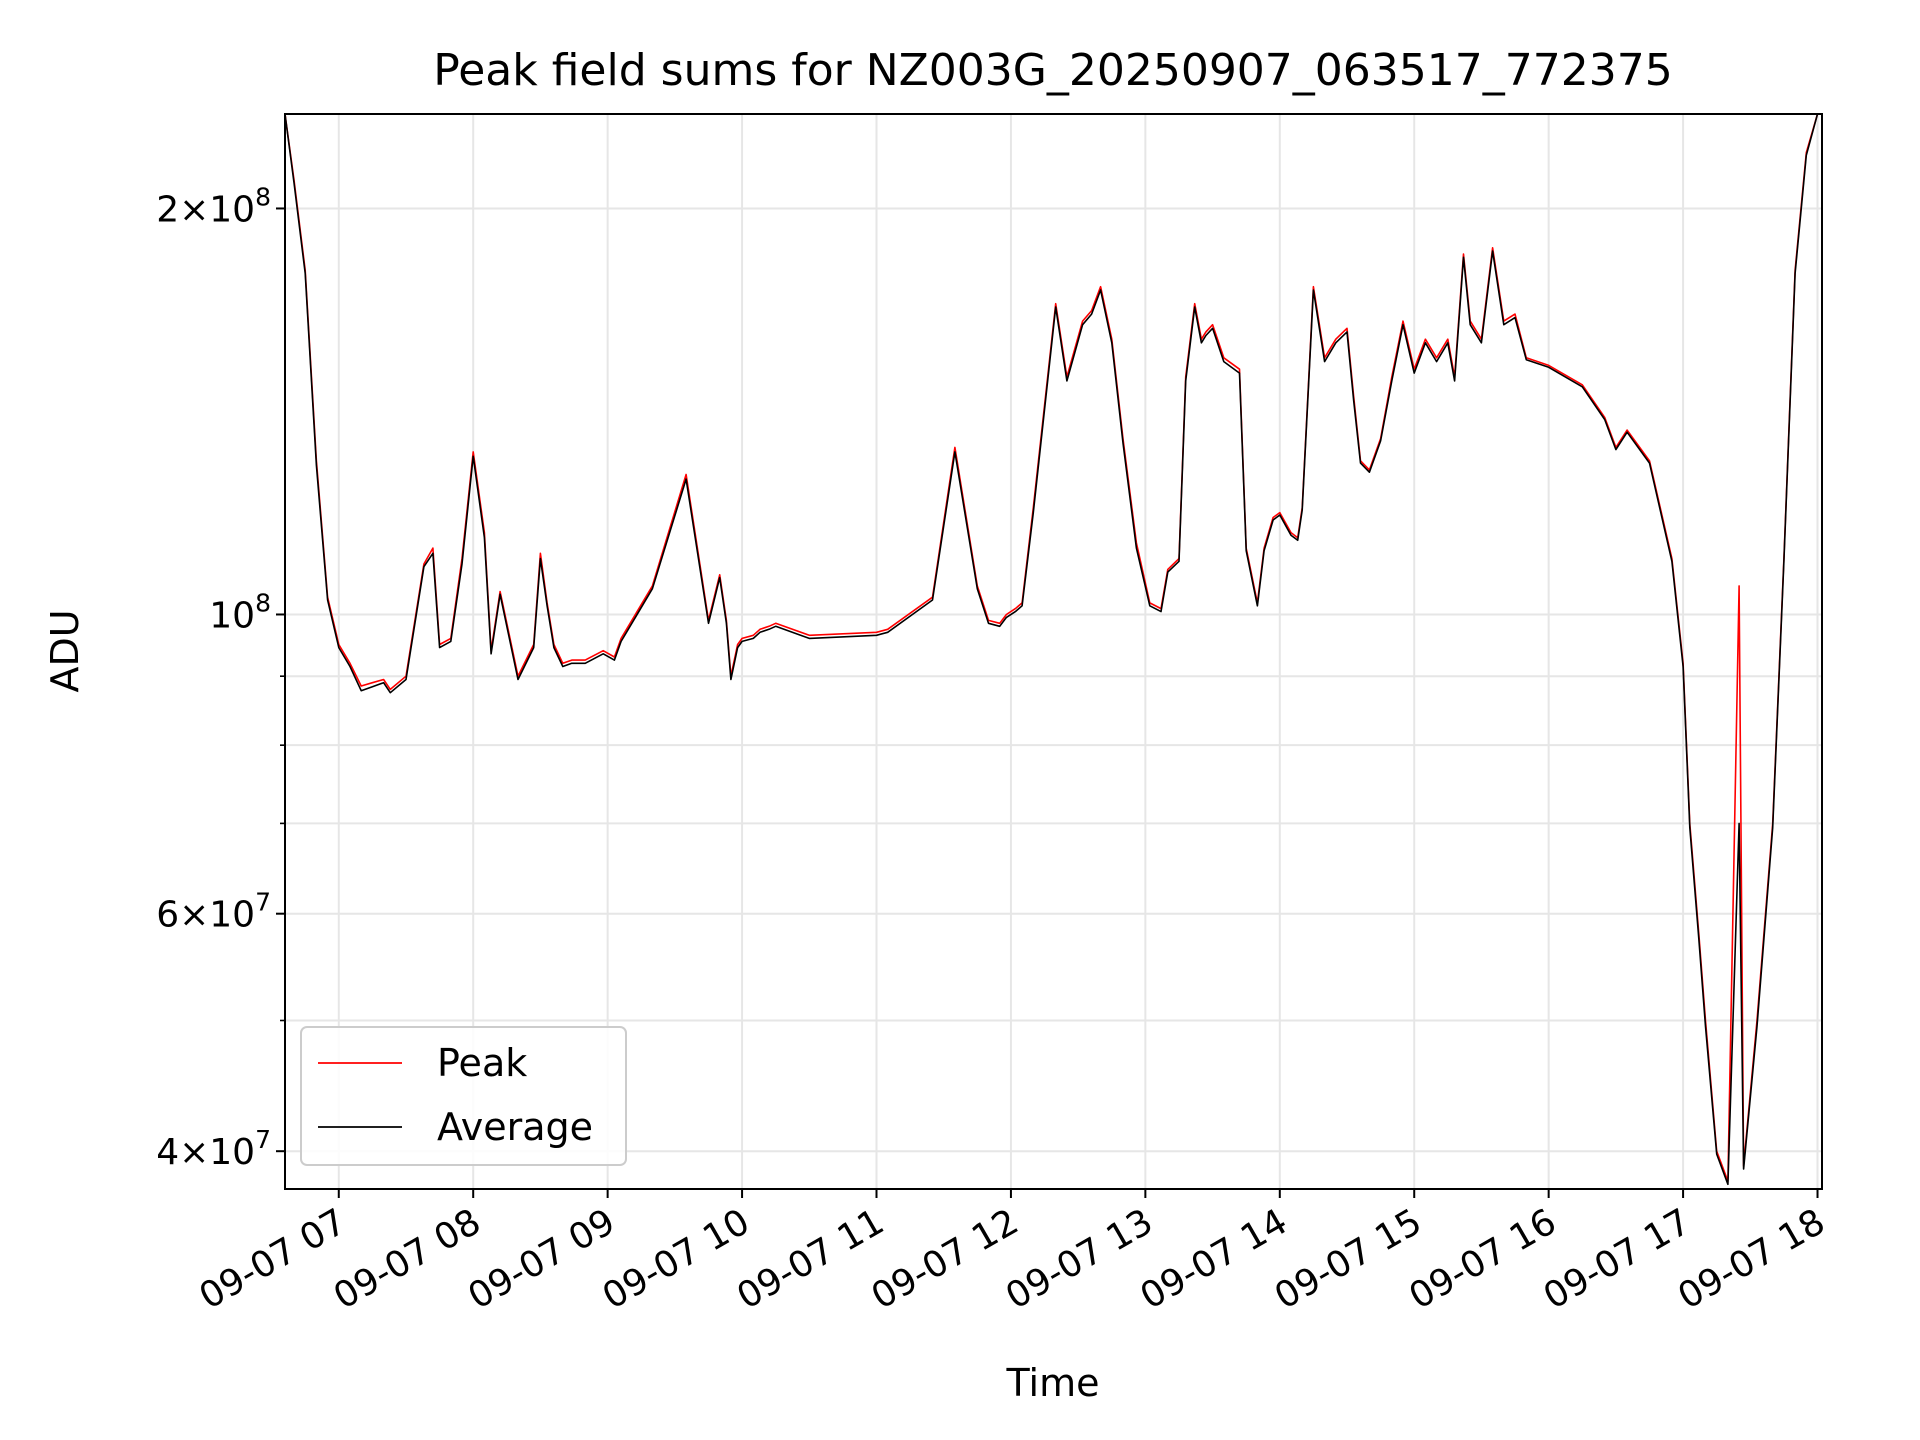 The image size is (1920, 1440). Describe the element at coordinates (240, 612) in the screenshot. I see `y-tick-label: 108` at that location.